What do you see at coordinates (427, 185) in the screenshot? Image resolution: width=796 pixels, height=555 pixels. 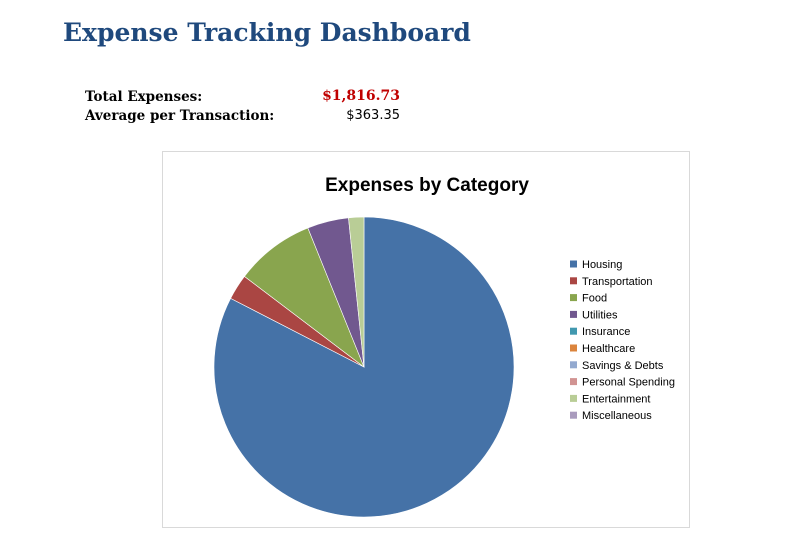 I see `chart-title: Expenses by Category` at bounding box center [427, 185].